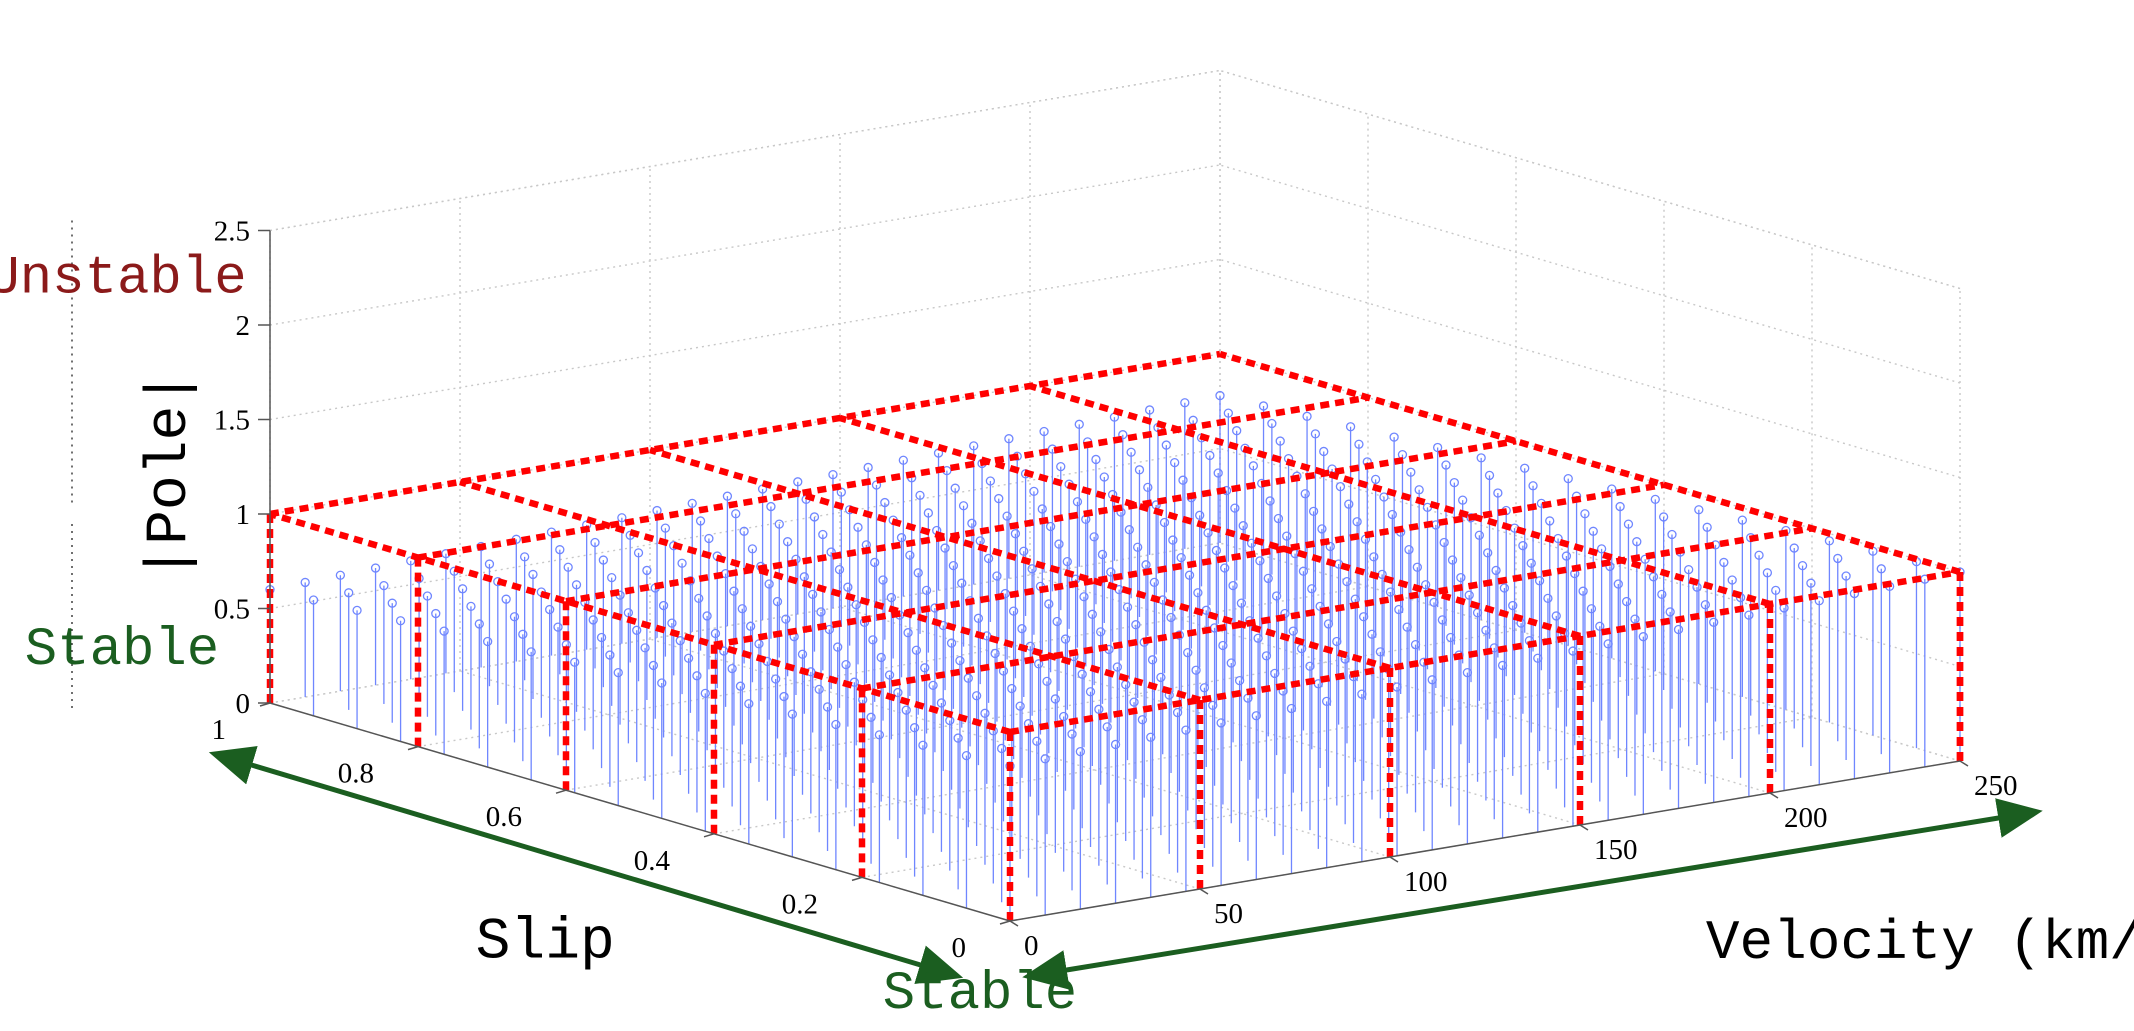 The width and height of the screenshot is (2134, 1031). I want to click on y-tick-label-1: 0.2, so click(800, 904).